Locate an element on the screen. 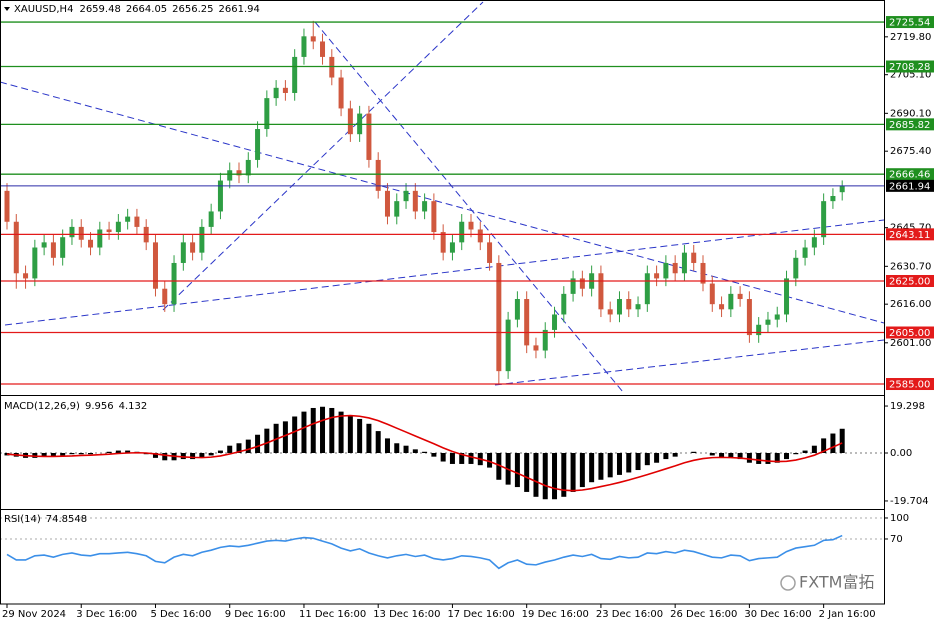  watermark: FXTM富拓 is located at coordinates (827, 582).